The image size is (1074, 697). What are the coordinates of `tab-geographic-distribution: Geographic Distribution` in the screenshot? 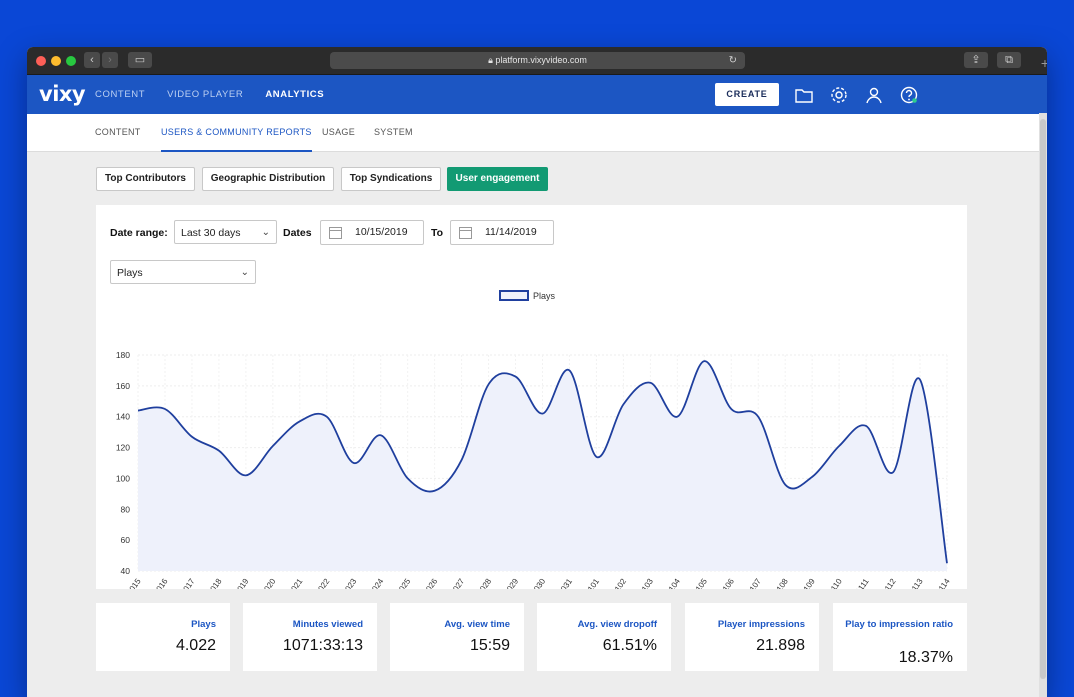 It's located at (268, 179).